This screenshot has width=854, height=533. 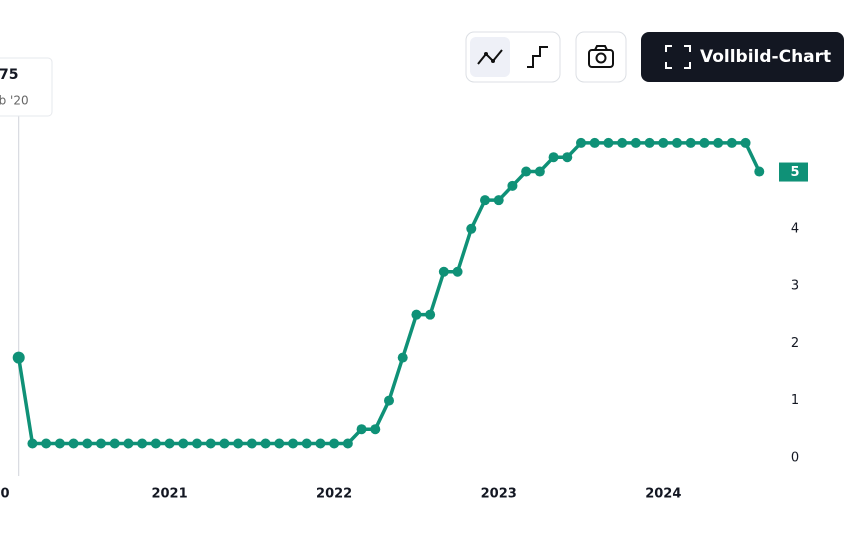 I want to click on line-icon, so click(x=490, y=57).